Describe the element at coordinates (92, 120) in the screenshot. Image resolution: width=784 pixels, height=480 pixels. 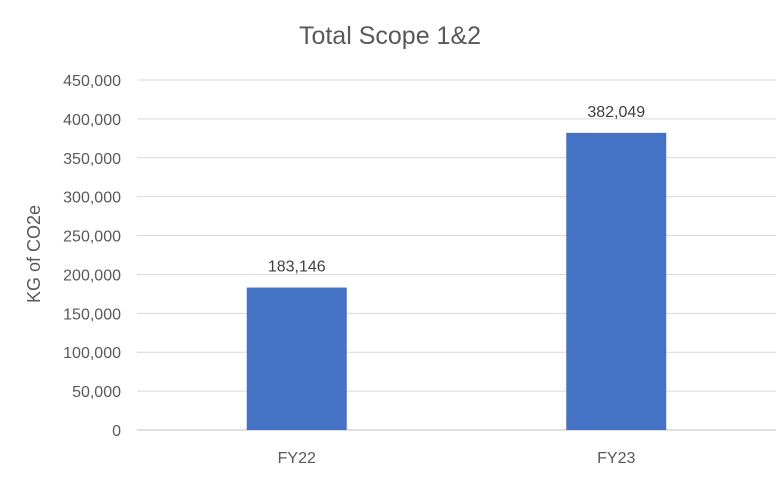
I see `y-tick-label: 400,000` at that location.